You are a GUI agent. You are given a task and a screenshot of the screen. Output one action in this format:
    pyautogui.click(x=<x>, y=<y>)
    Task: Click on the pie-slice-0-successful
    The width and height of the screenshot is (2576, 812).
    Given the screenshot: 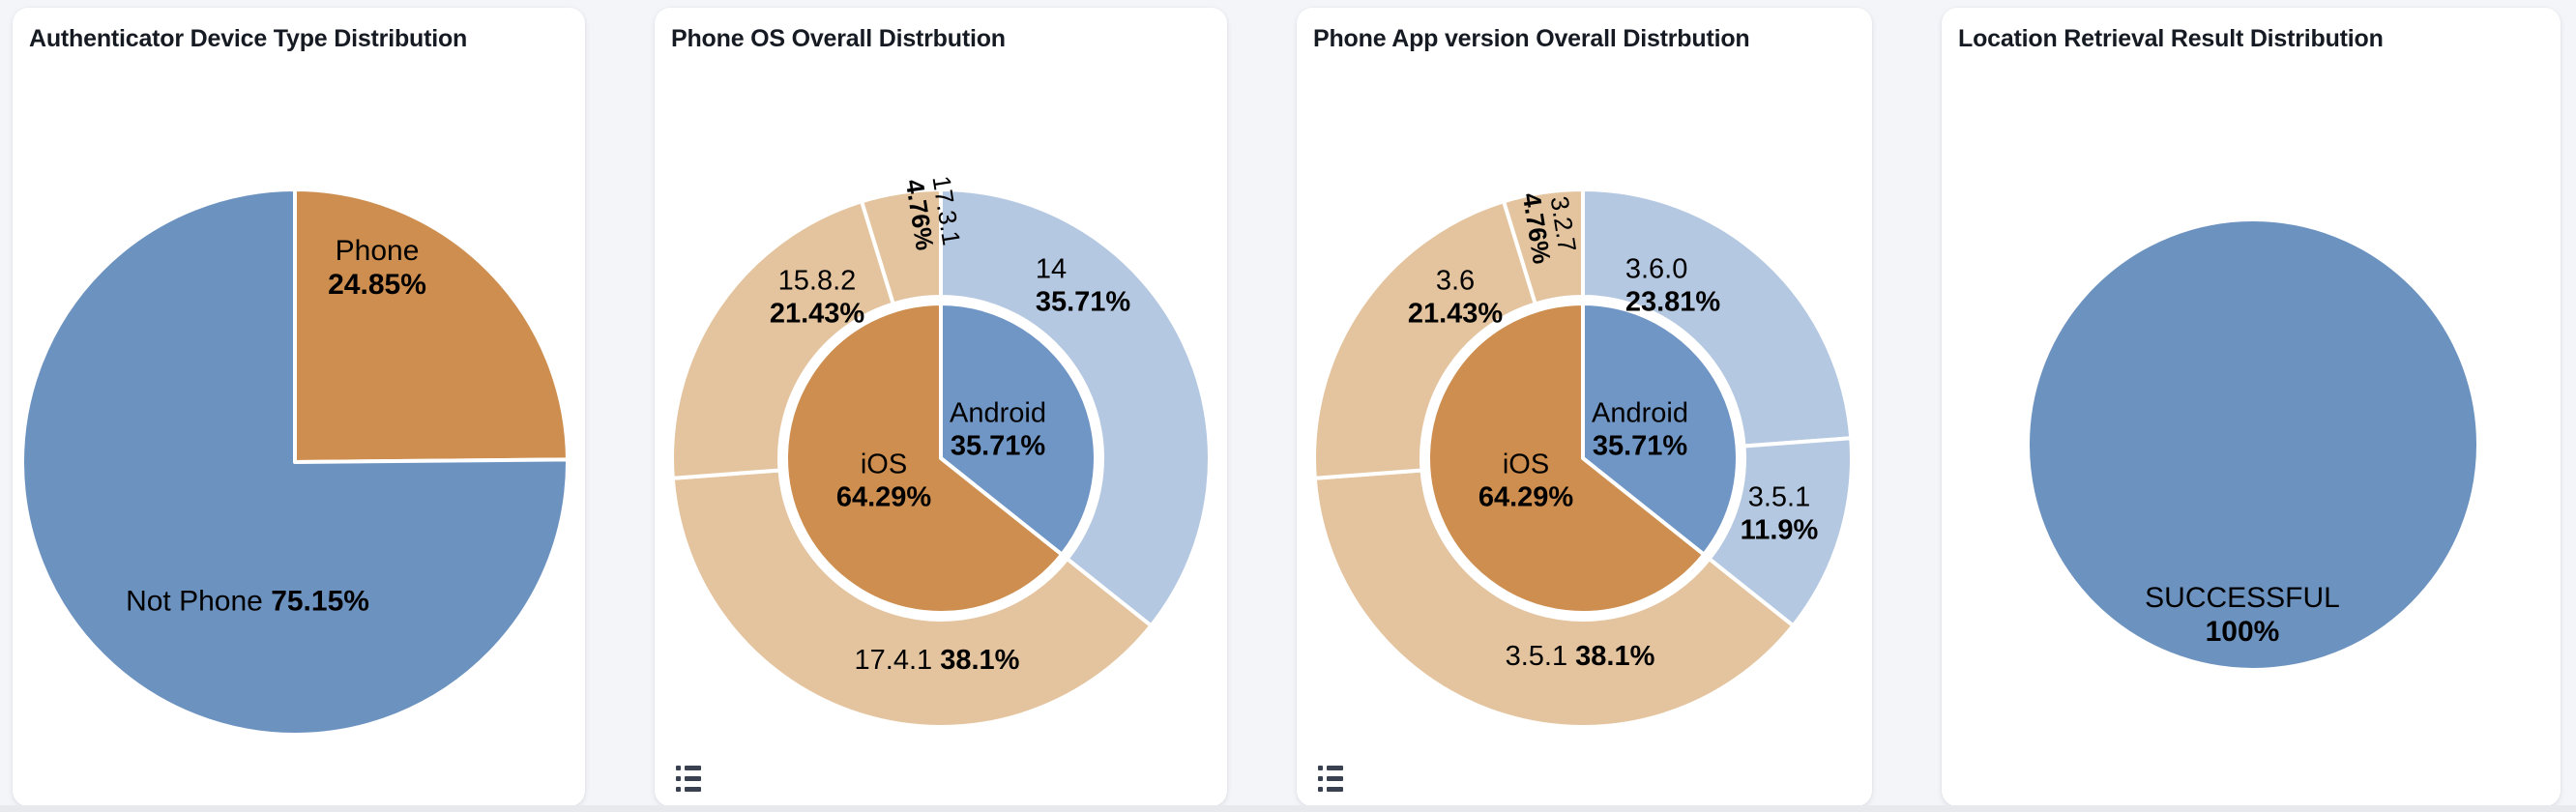 What is the action you would take?
    pyautogui.click(x=2253, y=445)
    